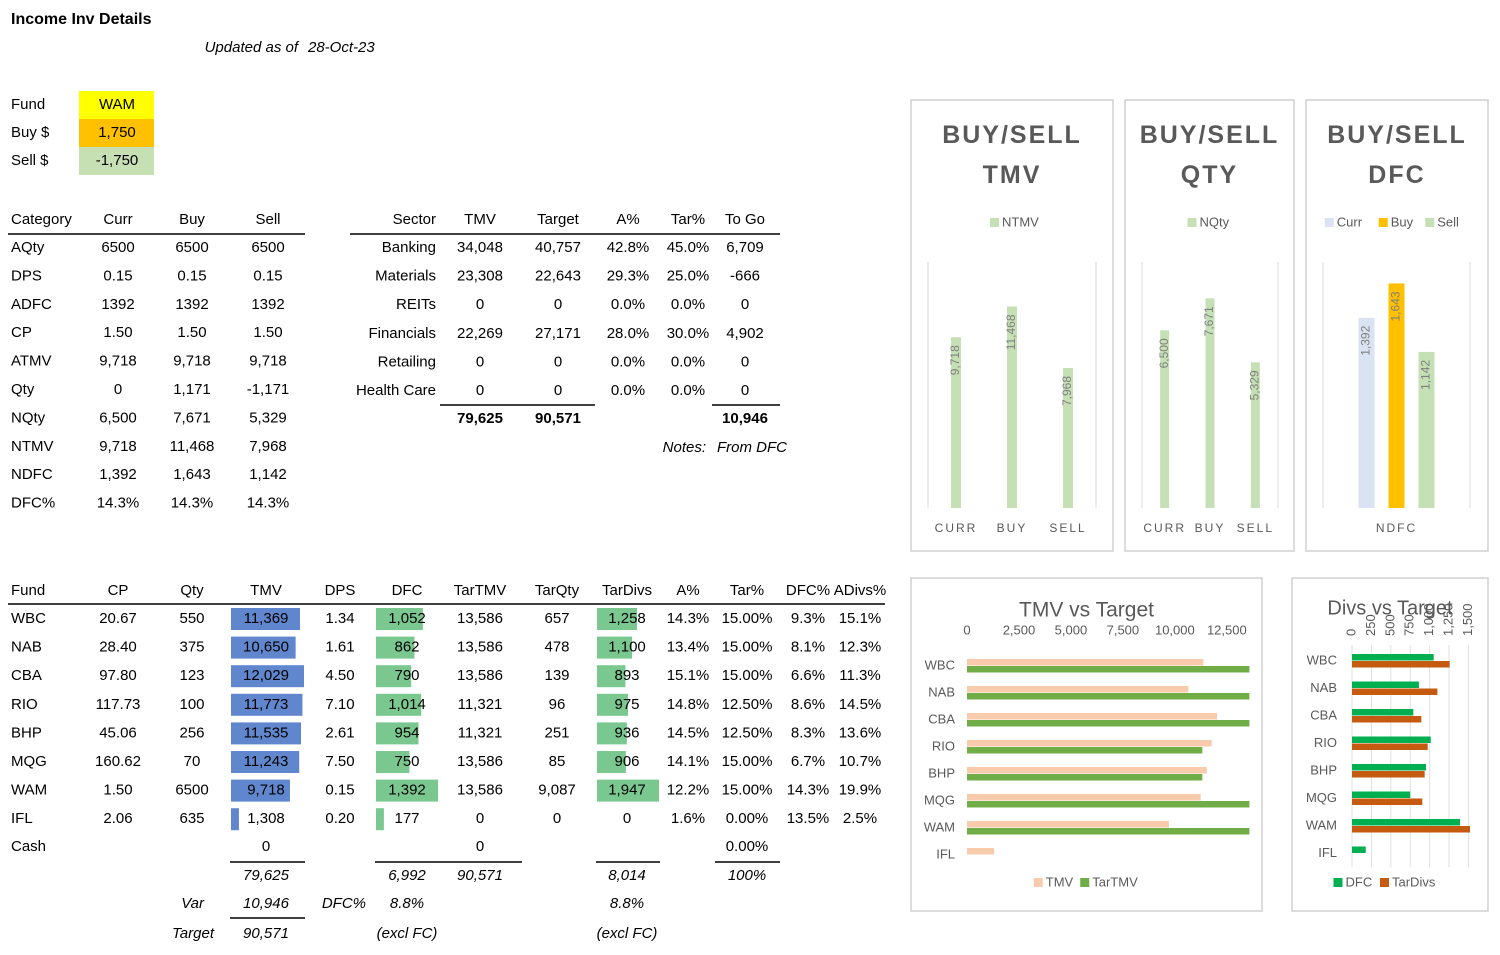 The width and height of the screenshot is (1500, 955). What do you see at coordinates (118, 417) in the screenshot?
I see `table-cell: 6,500` at bounding box center [118, 417].